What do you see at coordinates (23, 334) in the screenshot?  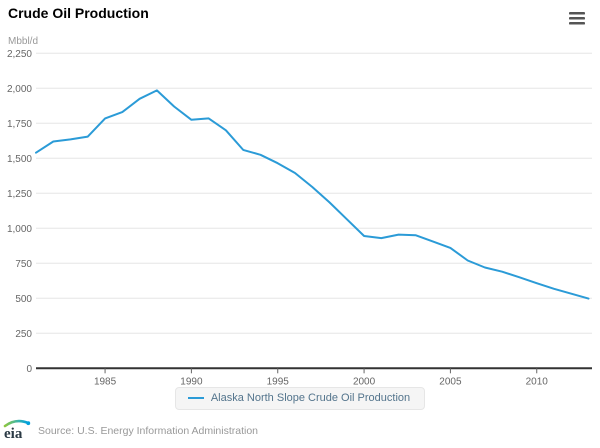 I see `svg-text: 250` at bounding box center [23, 334].